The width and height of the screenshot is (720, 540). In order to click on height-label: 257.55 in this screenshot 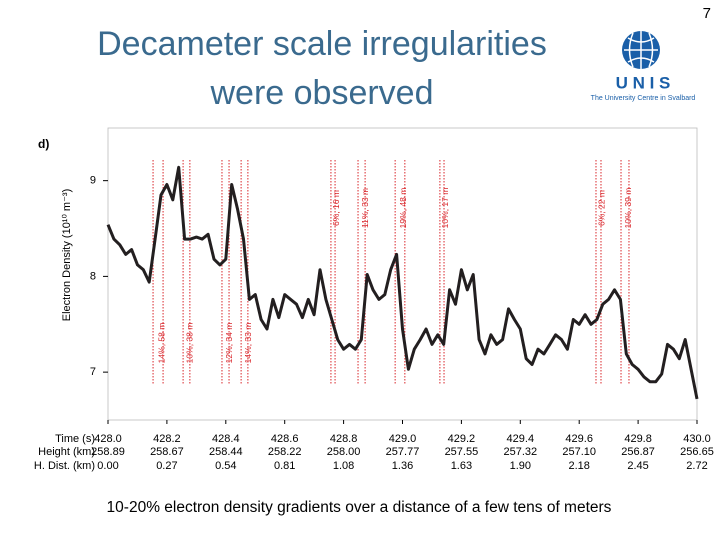, I will do `click(462, 452)`.